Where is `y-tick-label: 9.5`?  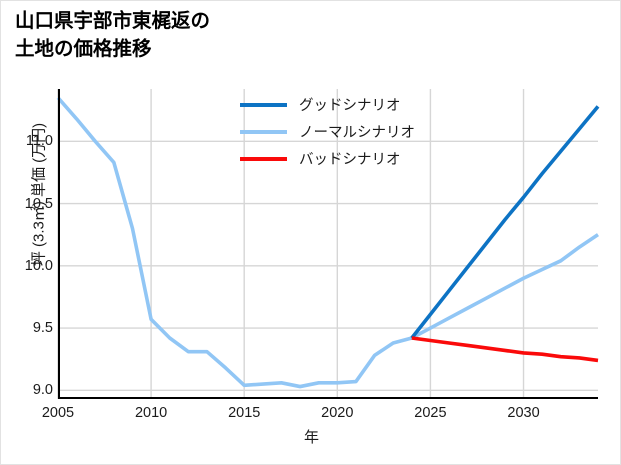
y-tick-label: 9.5 is located at coordinates (42, 328).